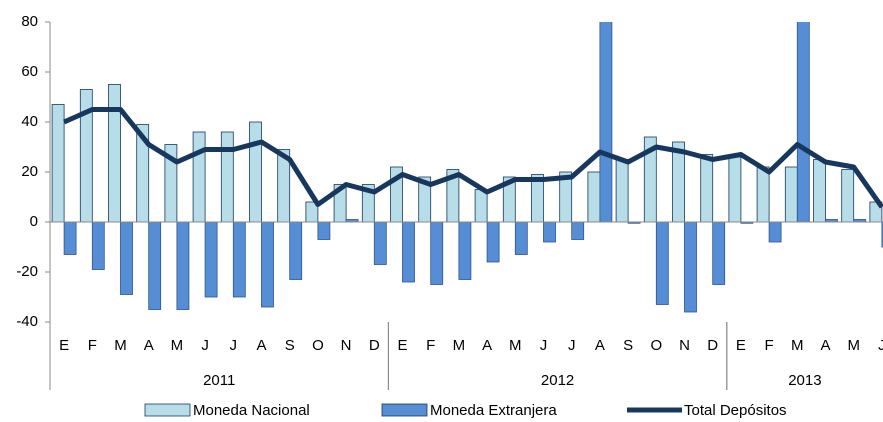  What do you see at coordinates (29, 121) in the screenshot?
I see `y-tick-label: 40` at bounding box center [29, 121].